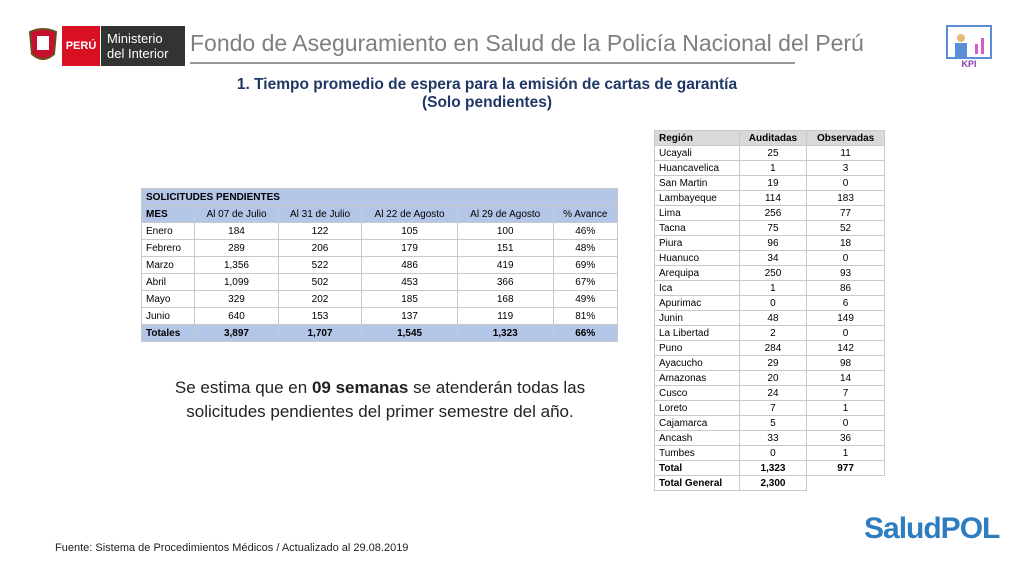  I want to click on cell: 52, so click(845, 228).